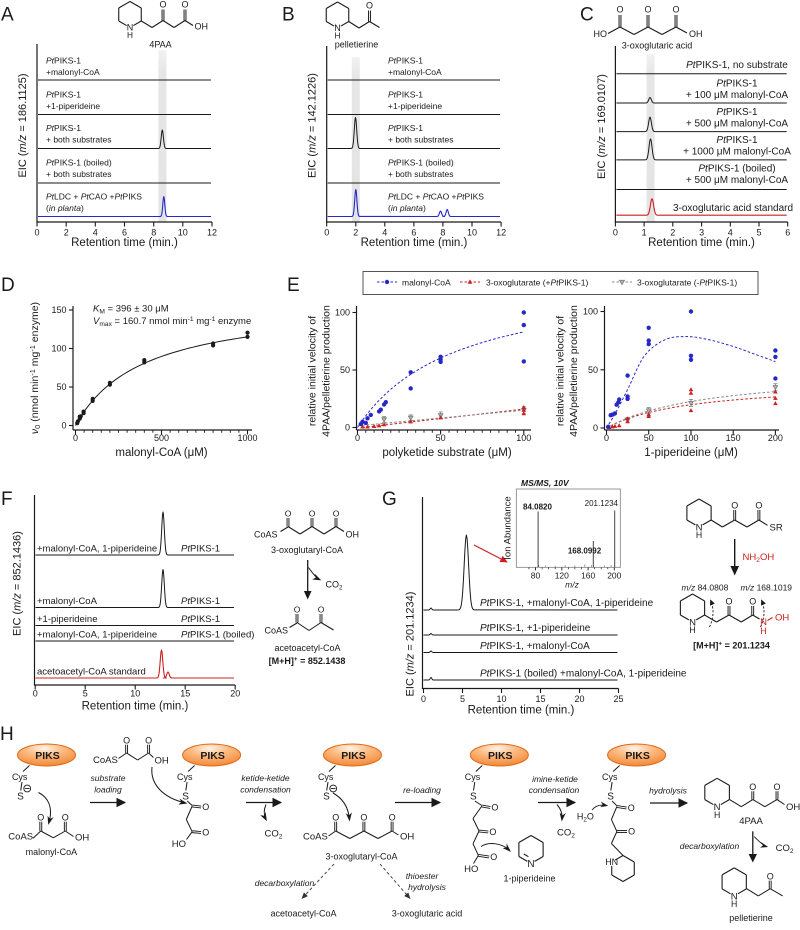 The image size is (800, 930). Describe the element at coordinates (529, 879) in the screenshot. I see `svg-text: 1-piperideine` at that location.